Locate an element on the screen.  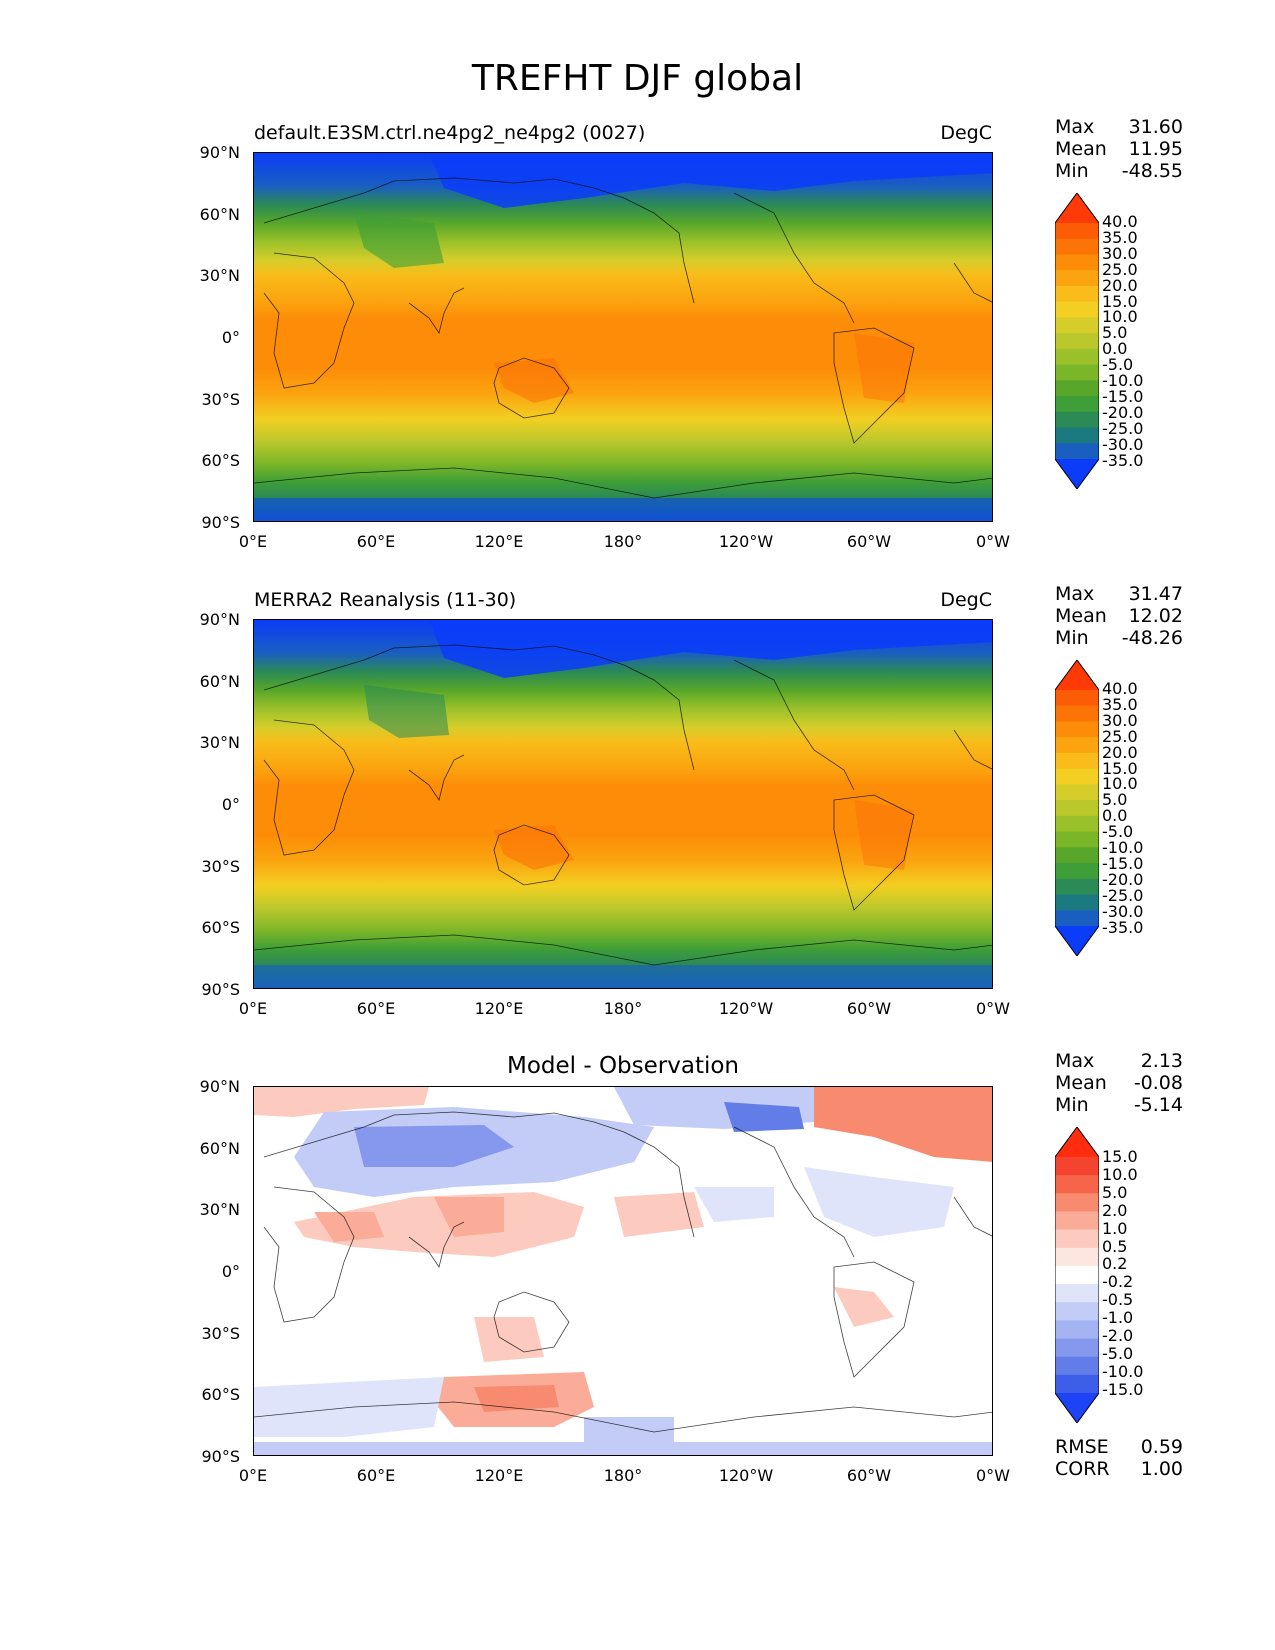
p3-stat-label: Max is located at coordinates (1075, 1061).